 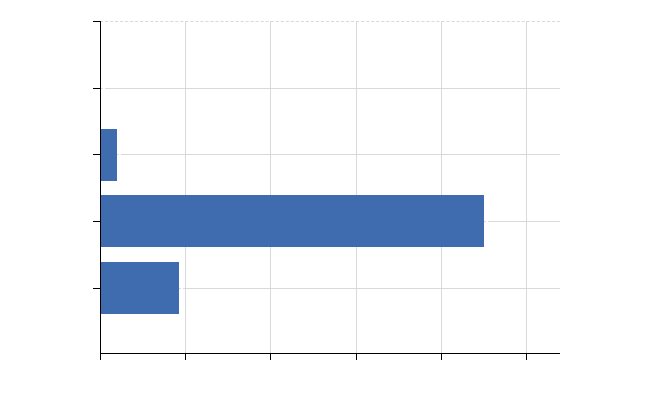 What do you see at coordinates (330, 353) in the screenshot?
I see `x-axis` at bounding box center [330, 353].